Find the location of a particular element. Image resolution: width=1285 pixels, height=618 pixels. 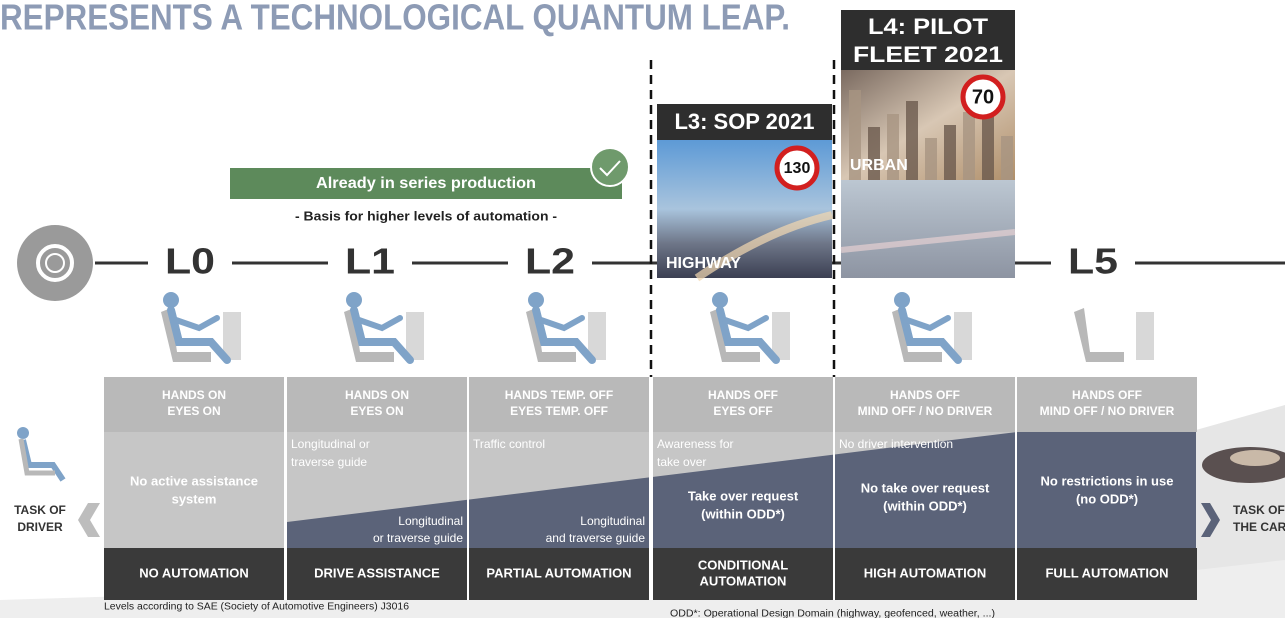

note-text: Awareness for is located at coordinates (695, 444).